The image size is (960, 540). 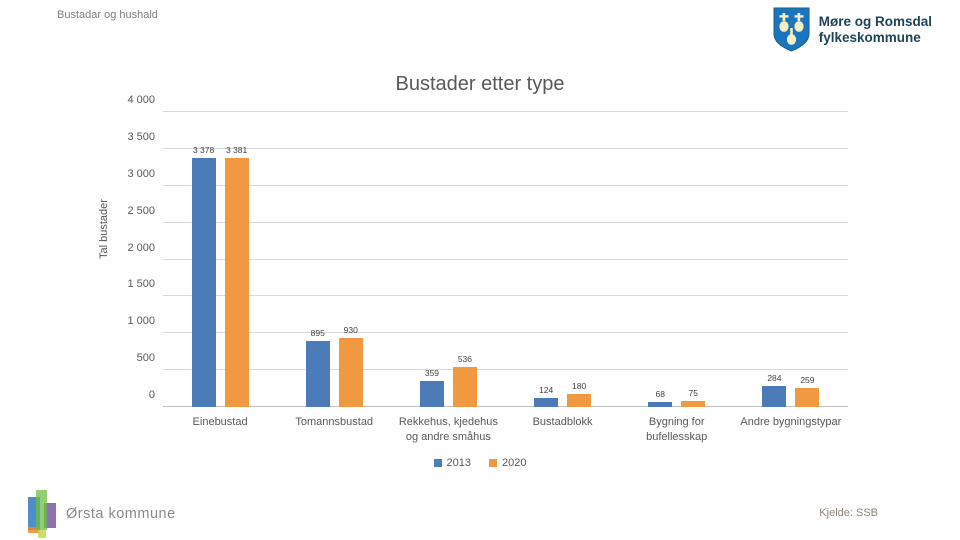 I want to click on bar-value-label: 536, so click(x=464, y=359).